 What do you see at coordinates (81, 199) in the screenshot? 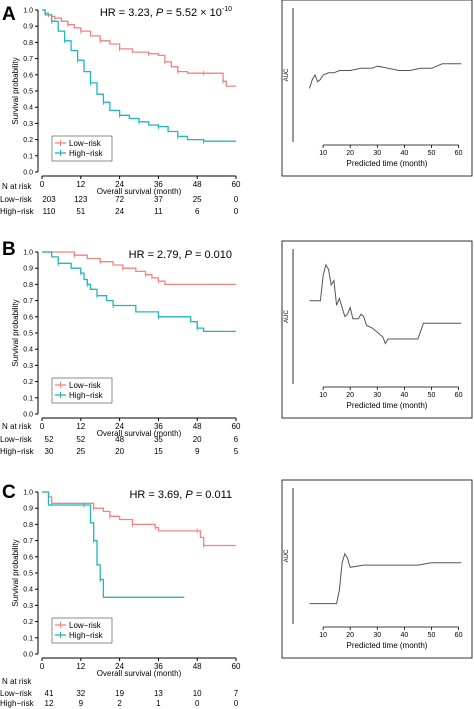
I see `risk-count-low: 123` at bounding box center [81, 199].